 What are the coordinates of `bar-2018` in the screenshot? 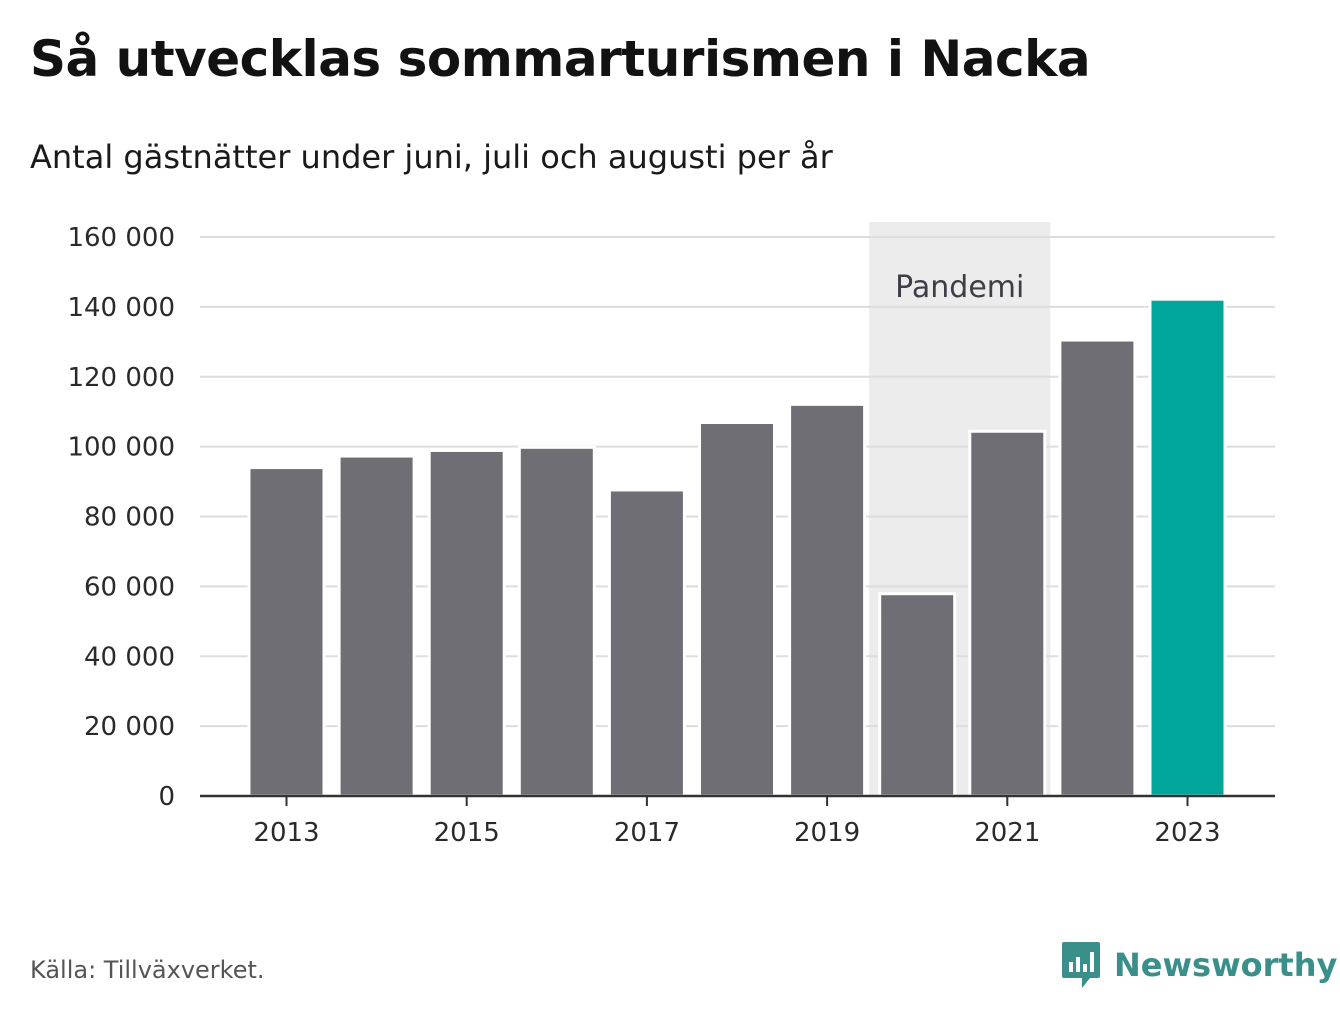 It's located at (737, 609).